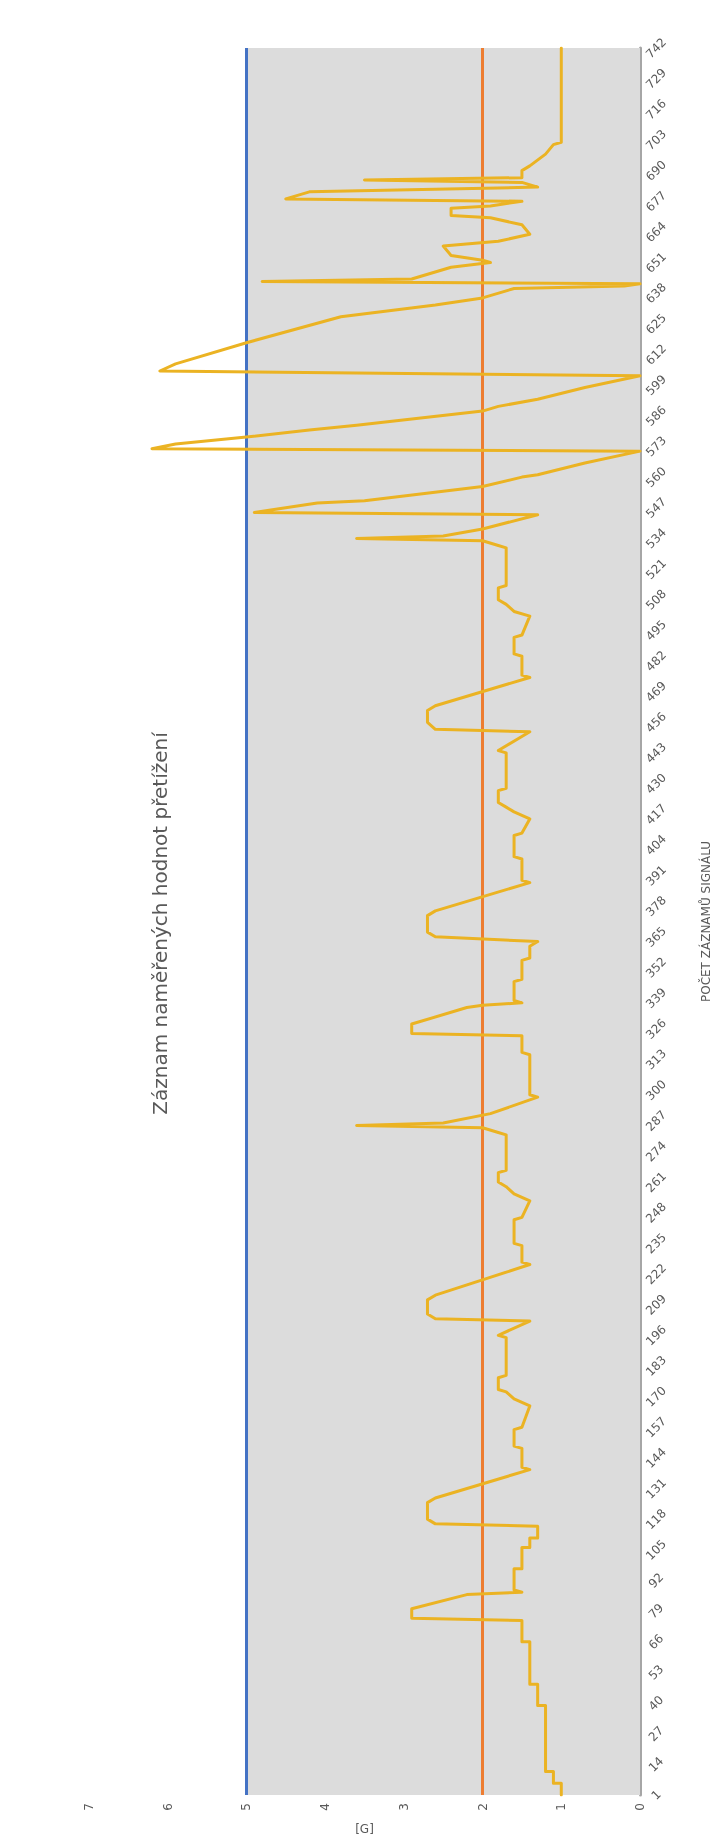 The width and height of the screenshot is (721, 1847). I want to click on y-tick-label: 261, so click(656, 1182).